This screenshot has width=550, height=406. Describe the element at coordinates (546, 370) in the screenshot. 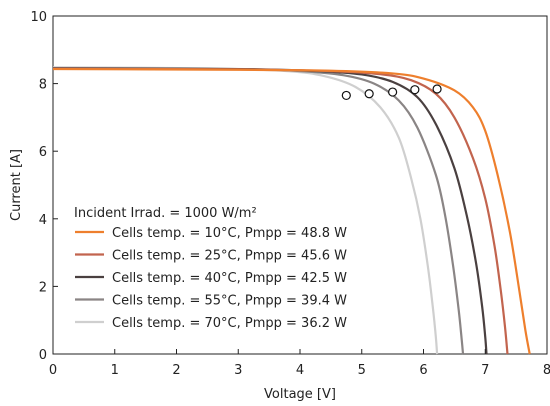

I see `x-tick-label: 8` at that location.